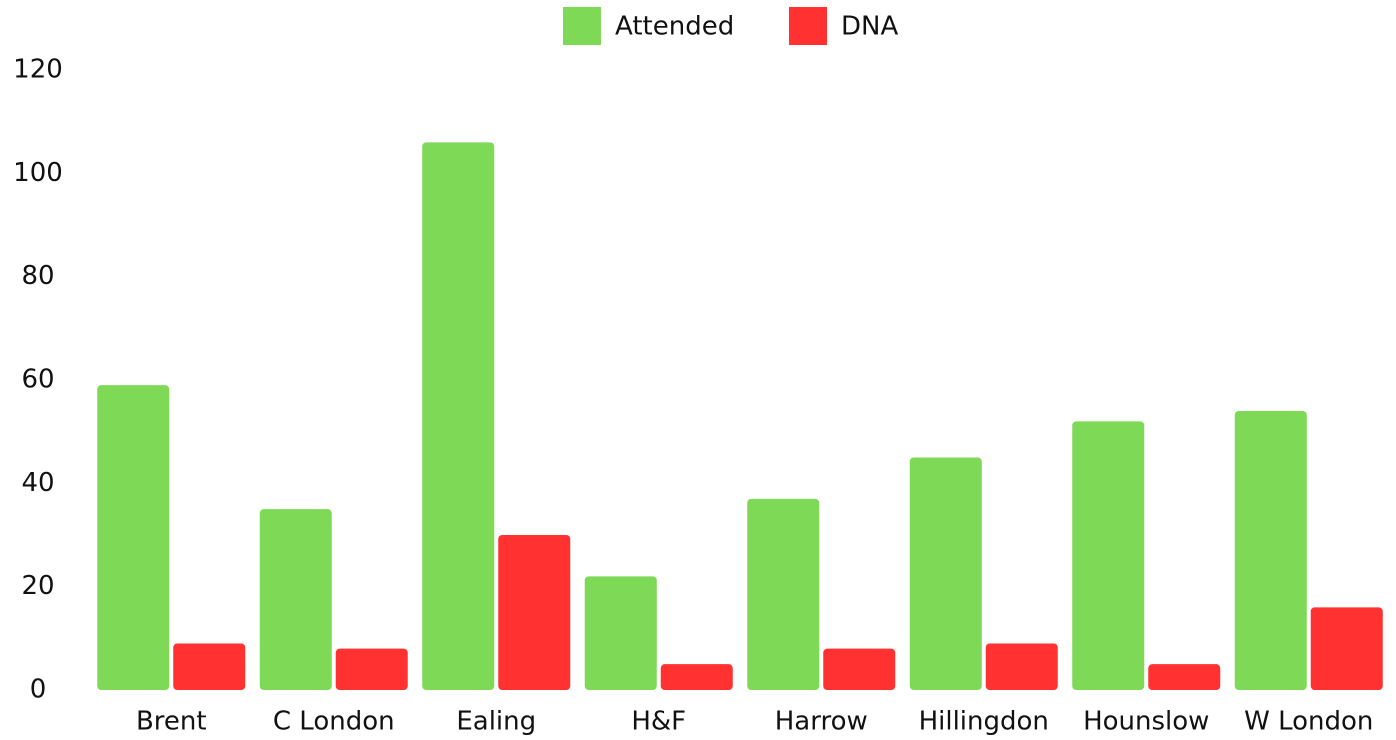  Describe the element at coordinates (696, 677) in the screenshot. I see `bar-dna-handf` at that location.